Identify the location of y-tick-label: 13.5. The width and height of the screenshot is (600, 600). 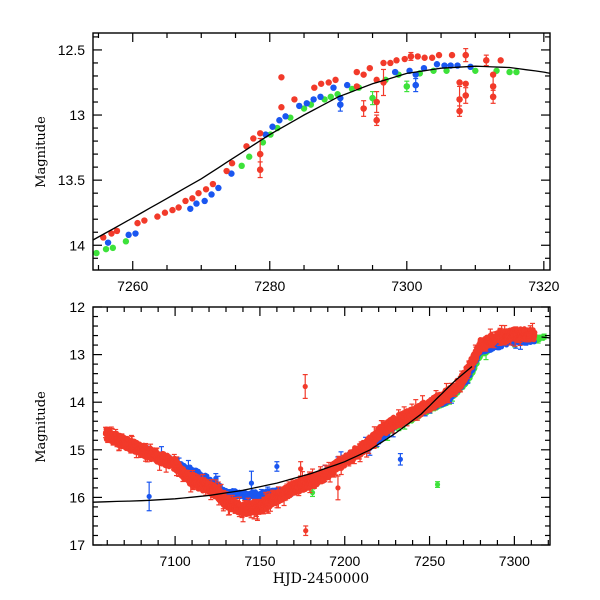
(71, 180).